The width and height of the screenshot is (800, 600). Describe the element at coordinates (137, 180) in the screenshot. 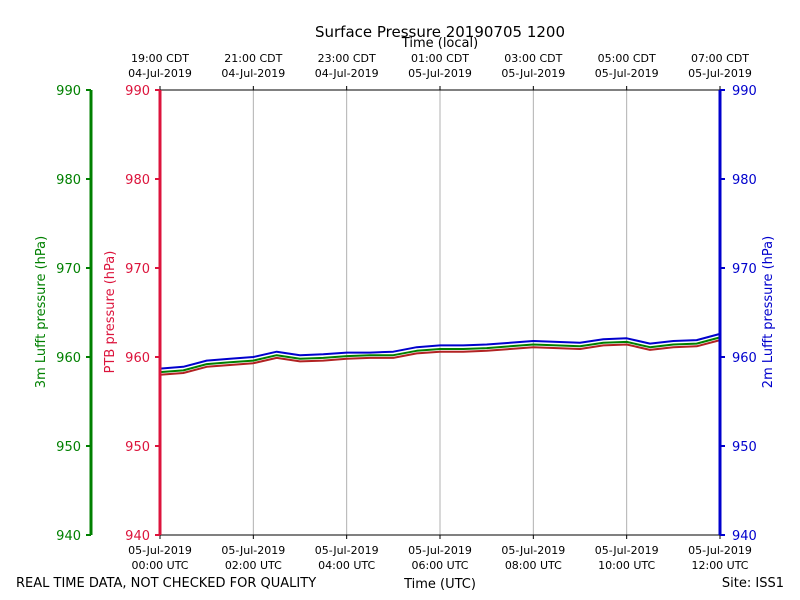

I see `ptb-y-tick-label: 980` at that location.